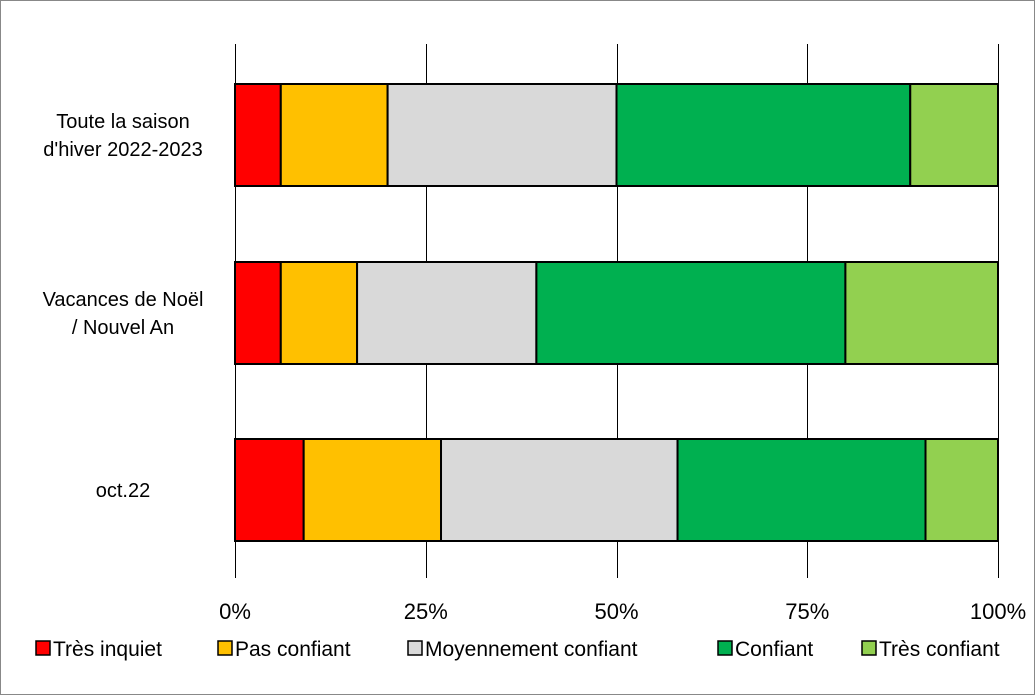  Describe the element at coordinates (502, 135) in the screenshot. I see `bar-moyennement-confiant-toute-la-saison-d-hiver-2022-2023` at that location.